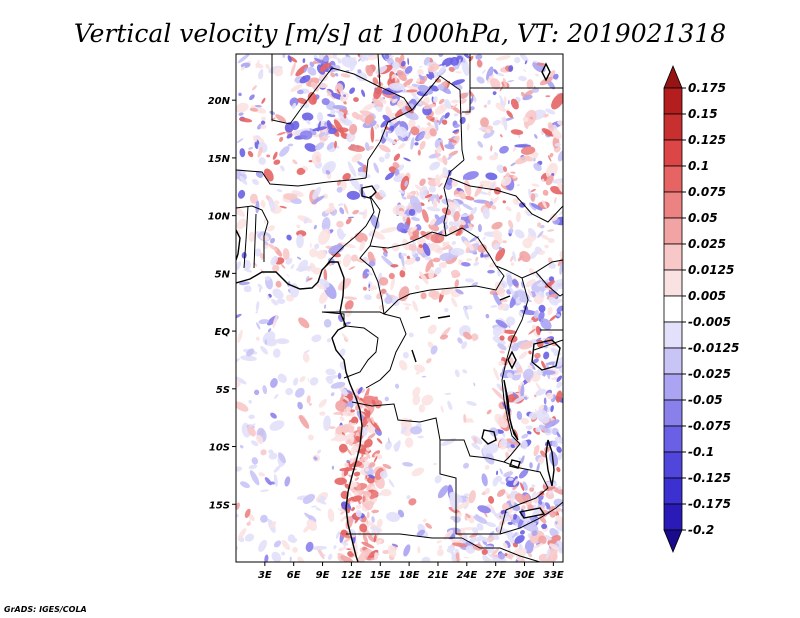  Describe the element at coordinates (713, 348) in the screenshot. I see `colorbar-label: -0.0125` at that location.